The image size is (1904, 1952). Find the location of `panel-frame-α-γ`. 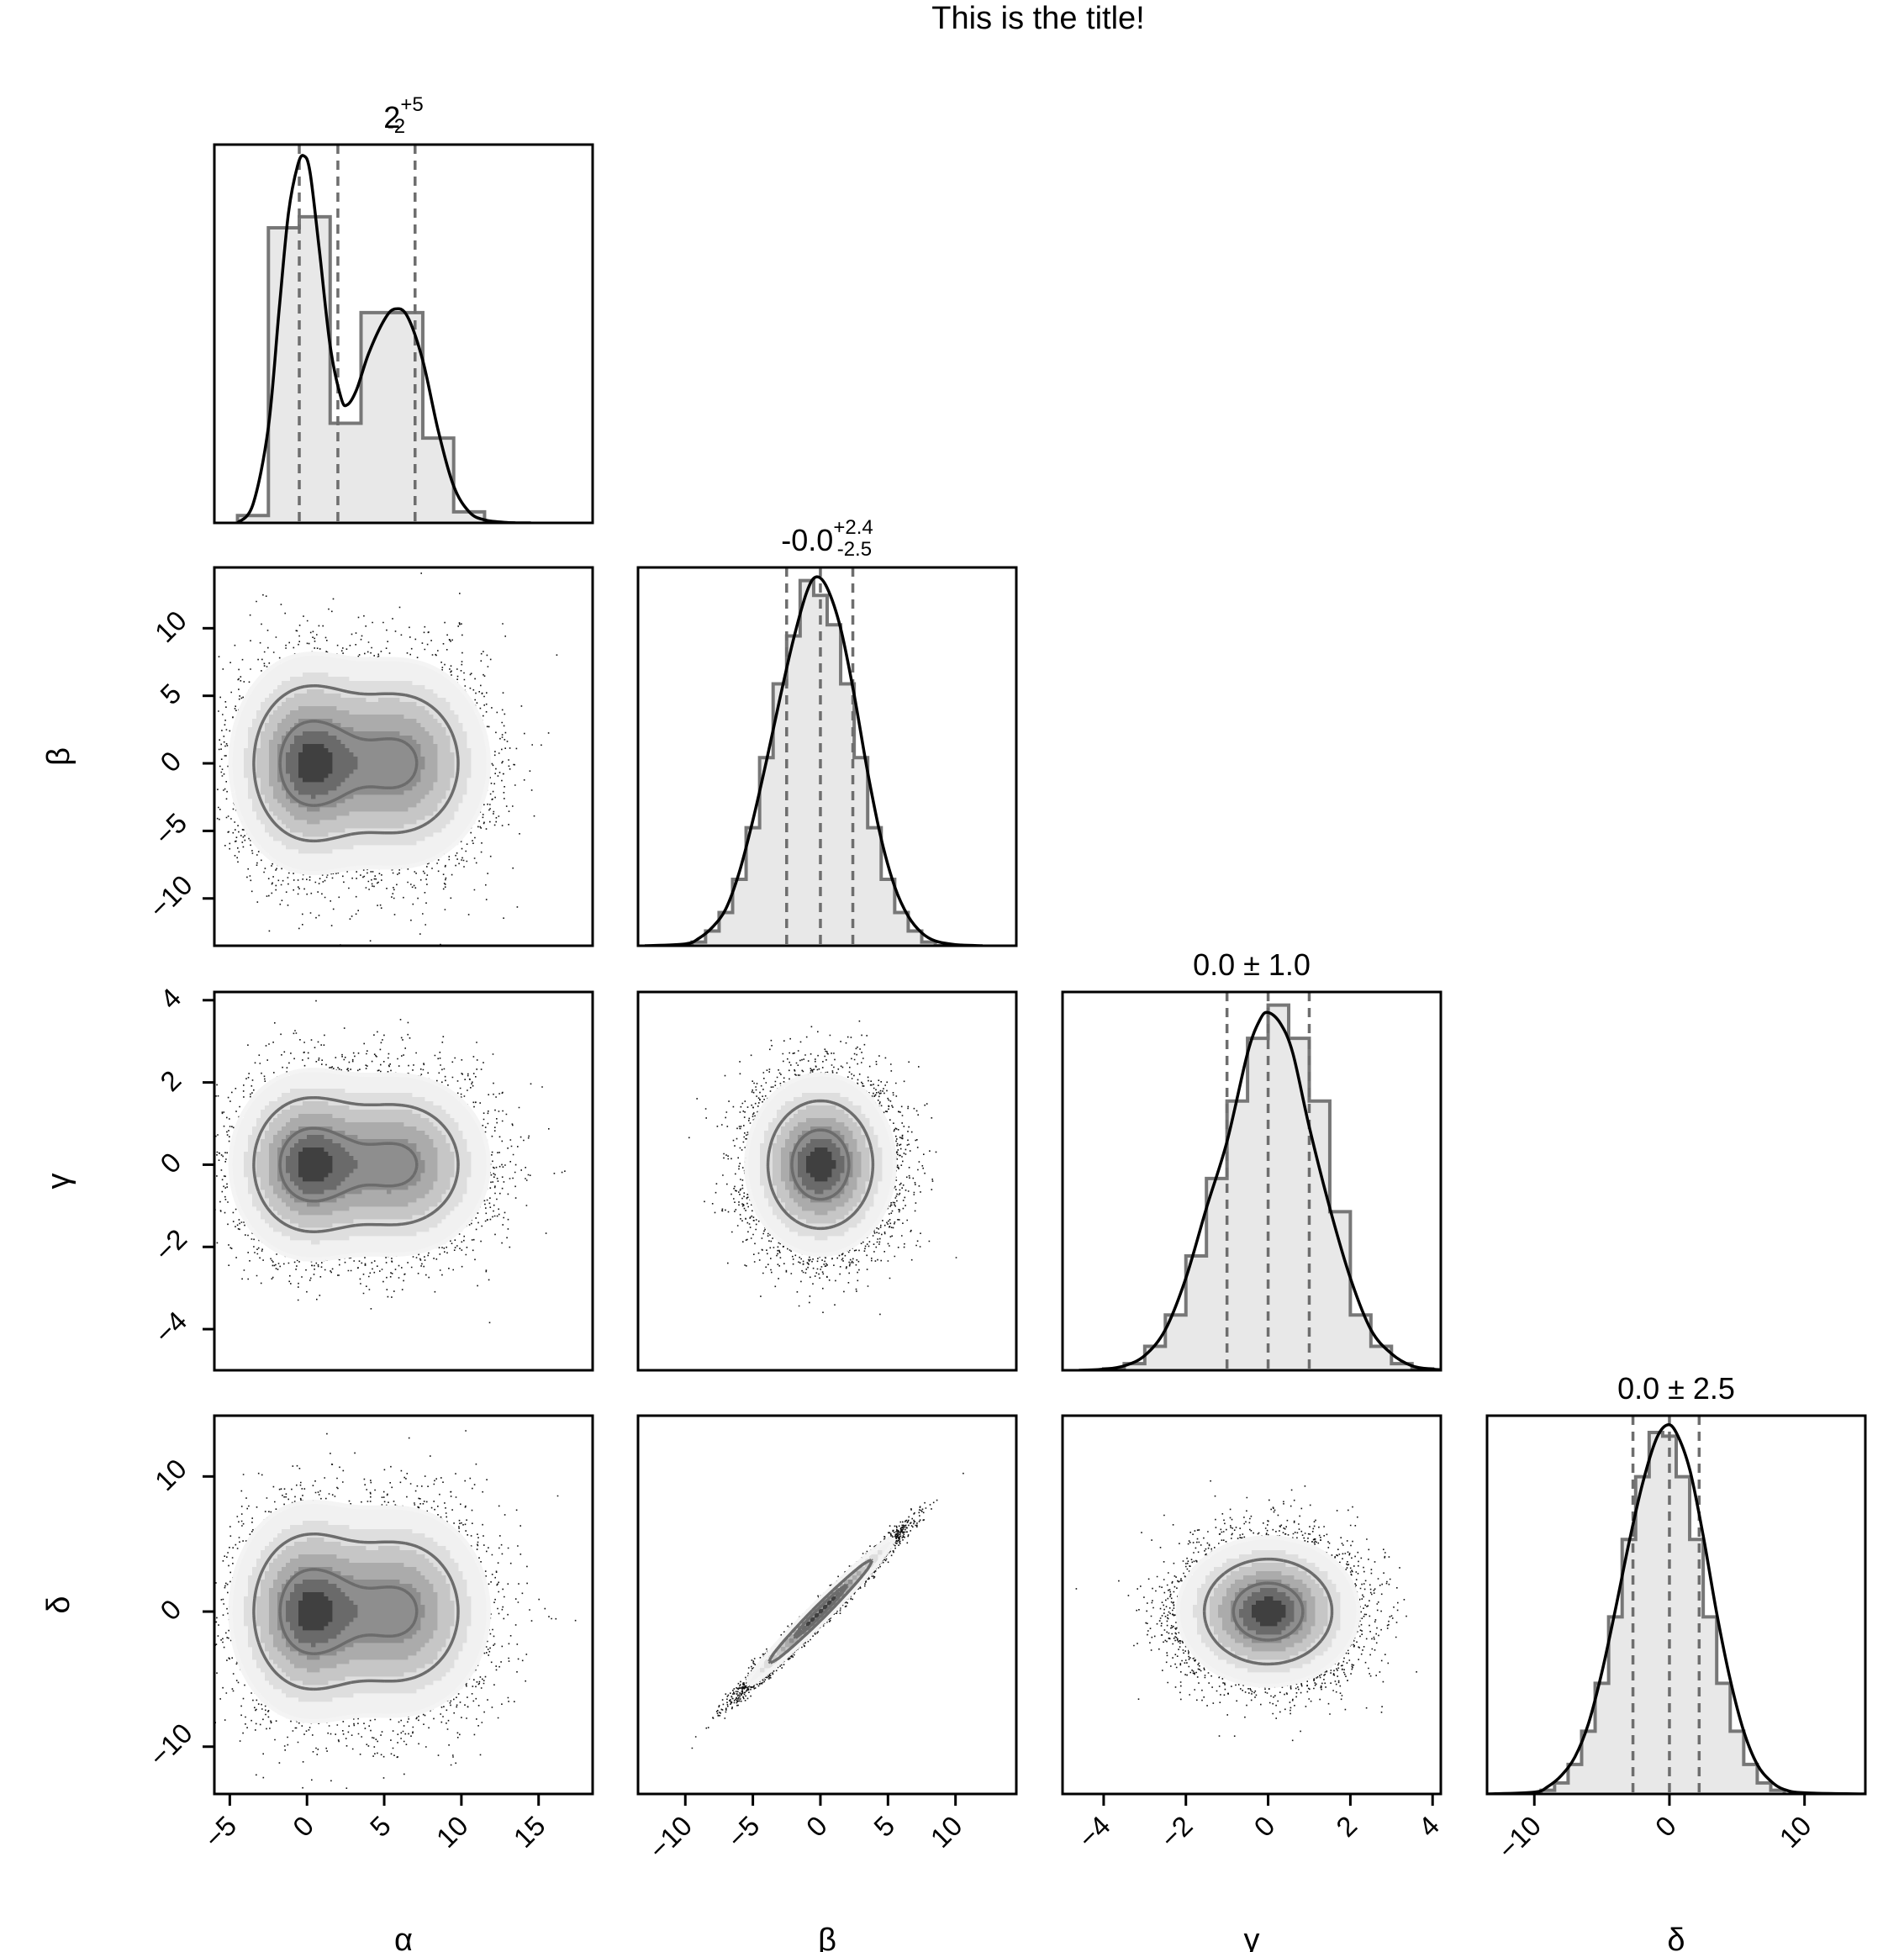

panel-frame-α-γ is located at coordinates (403, 1181).